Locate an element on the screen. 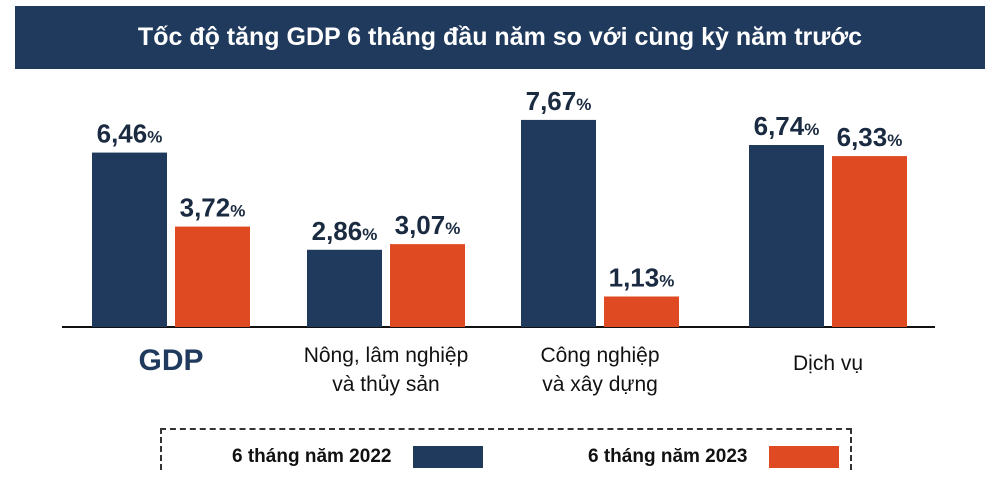 Image resolution: width=1000 pixels, height=477 pixels. category-label: và thủy sản is located at coordinates (385, 384).